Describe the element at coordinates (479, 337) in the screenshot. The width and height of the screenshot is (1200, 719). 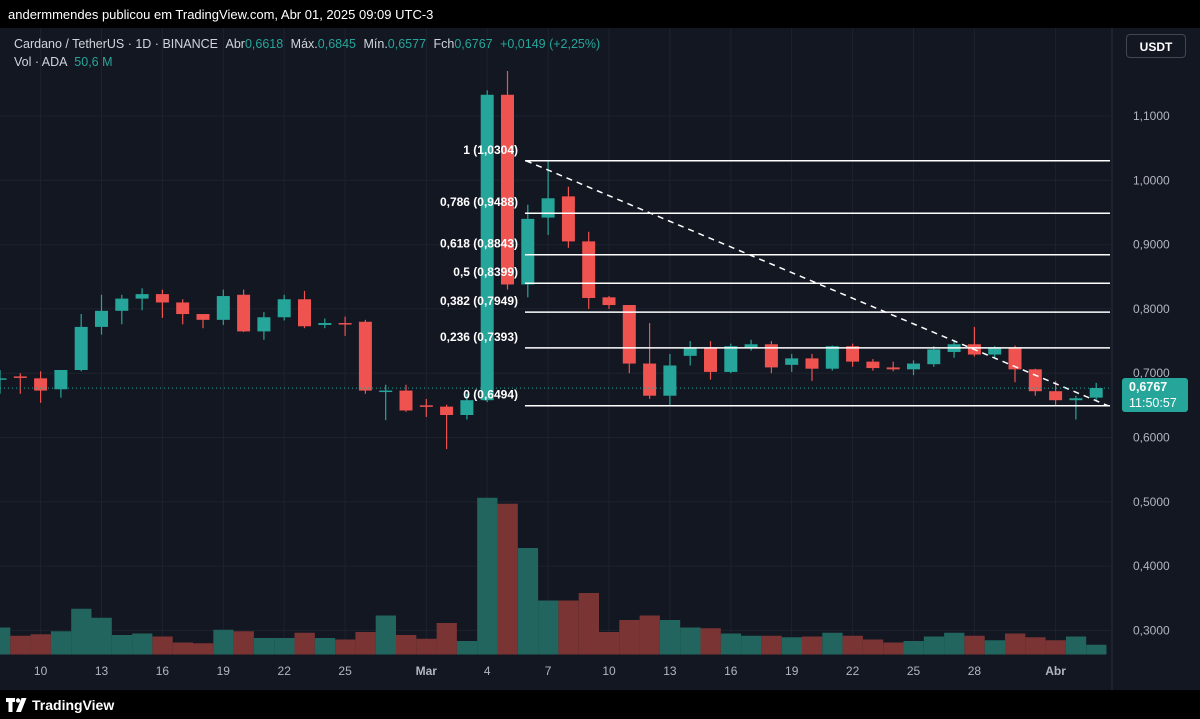
I see `fib-level-label: 0,236 (0,7393)` at that location.